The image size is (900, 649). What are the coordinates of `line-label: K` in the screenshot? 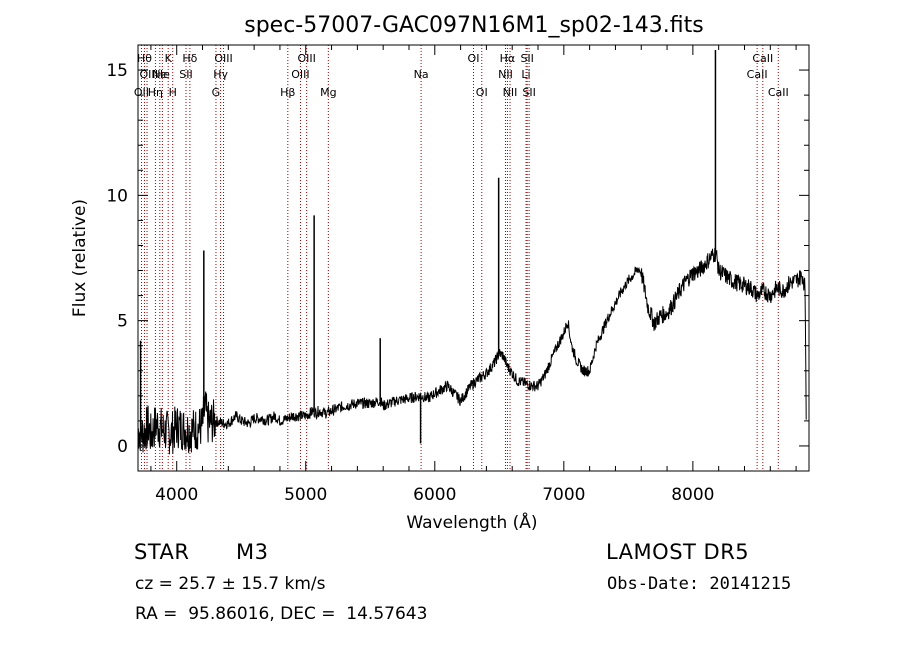 It's located at (169, 58).